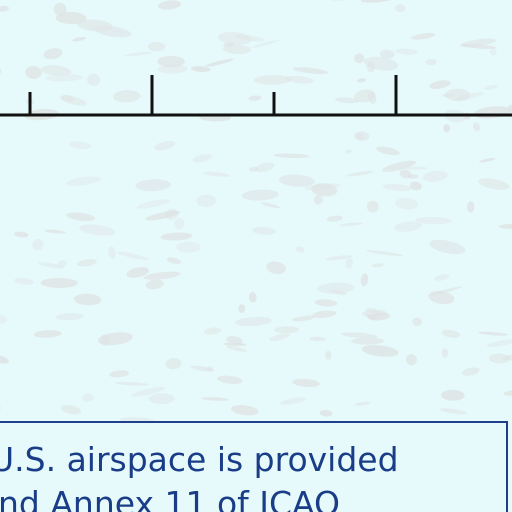  Describe the element at coordinates (170, 498) in the screenshot. I see `airspace-note-line-2: nd Annex 11 of ICAO` at that location.